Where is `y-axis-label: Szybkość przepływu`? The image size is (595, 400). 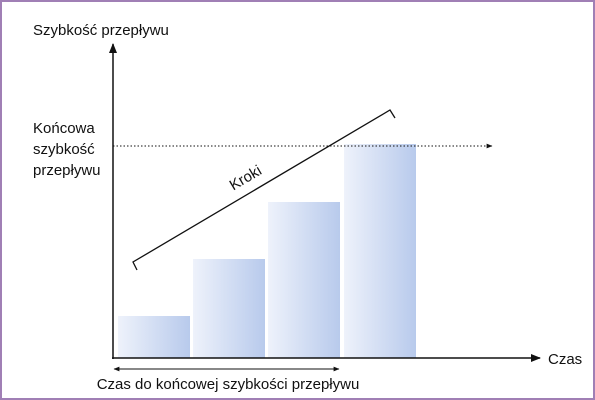
y-axis-label: Szybkość przepływu is located at coordinates (101, 30).